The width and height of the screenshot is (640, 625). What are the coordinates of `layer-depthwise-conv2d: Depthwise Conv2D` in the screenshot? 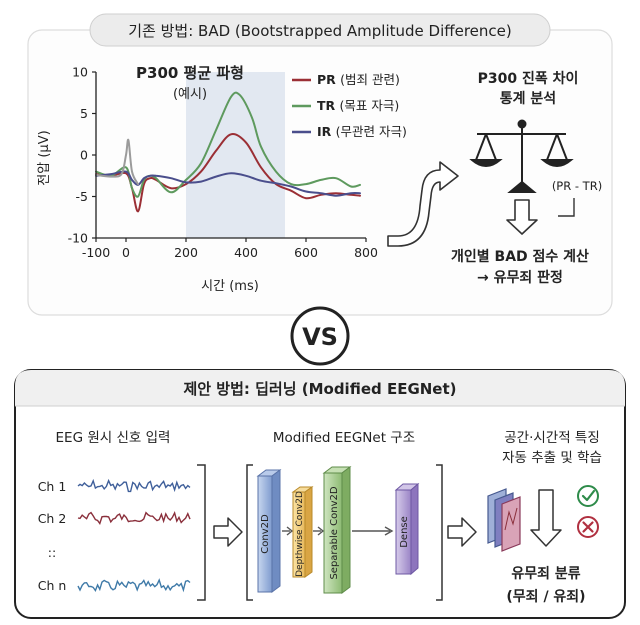 It's located at (302, 532).